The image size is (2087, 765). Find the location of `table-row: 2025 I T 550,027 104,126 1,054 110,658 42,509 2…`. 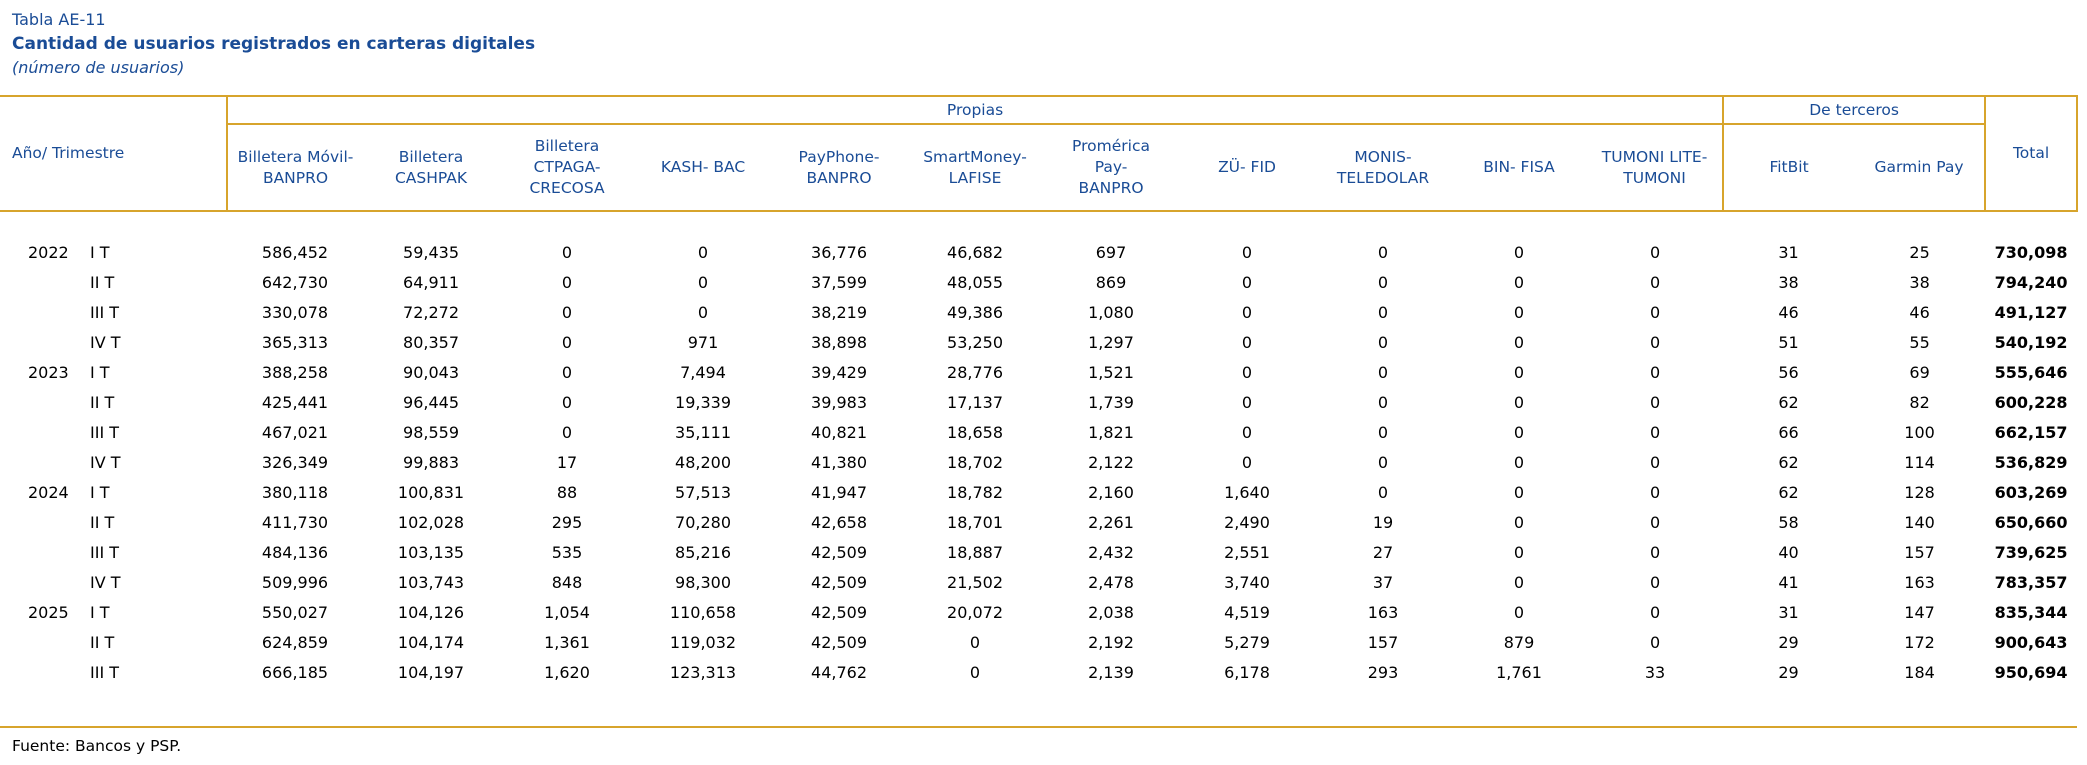

table-row: 2025 I T 550,027 104,126 1,054 110,658 42,509 2… is located at coordinates (1038, 612).